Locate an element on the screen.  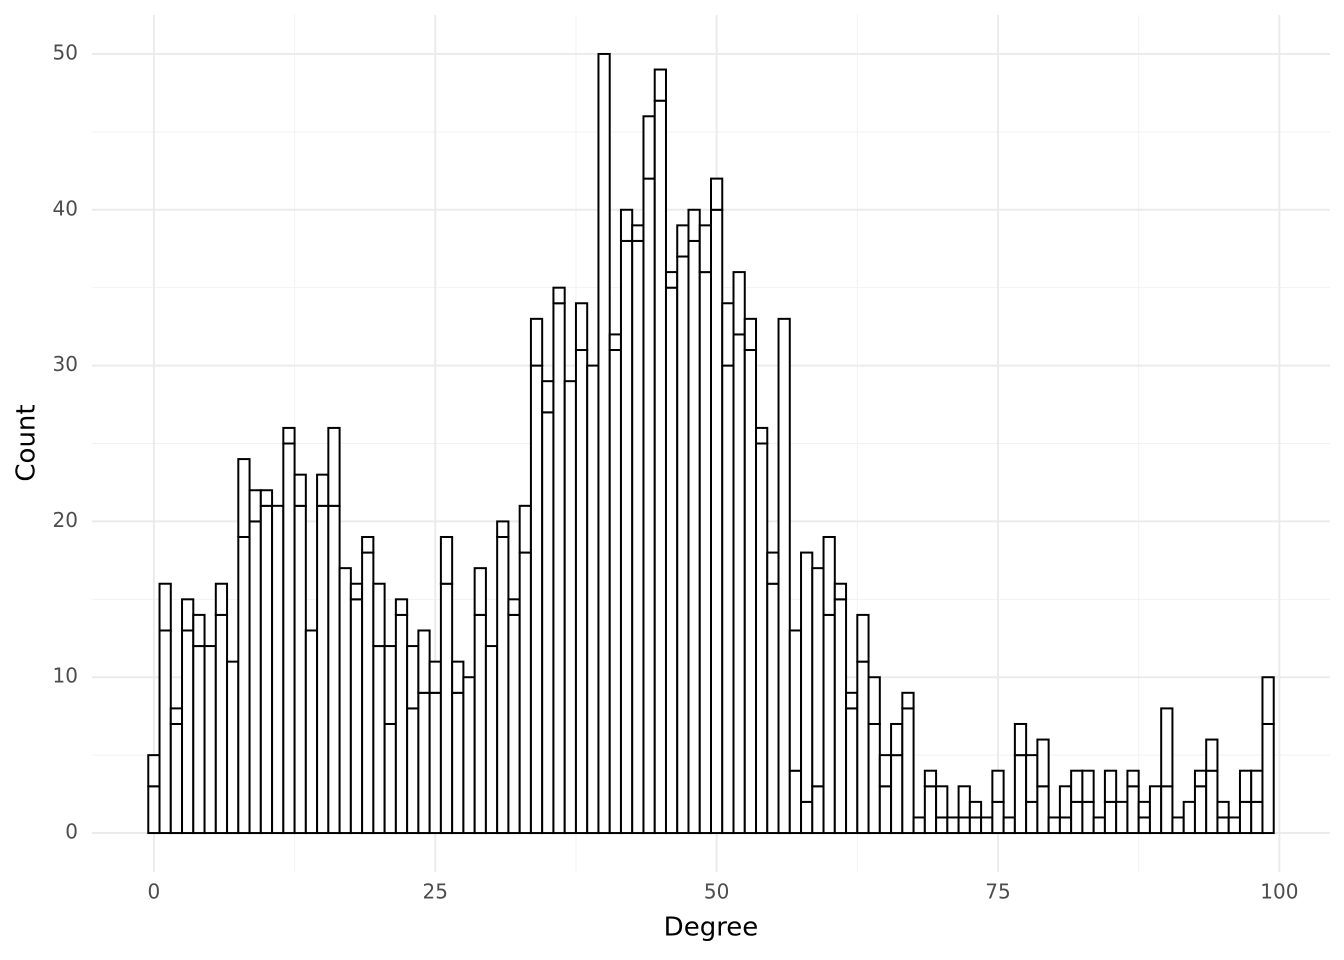
y-tick-label: 10 is located at coordinates (65, 676).